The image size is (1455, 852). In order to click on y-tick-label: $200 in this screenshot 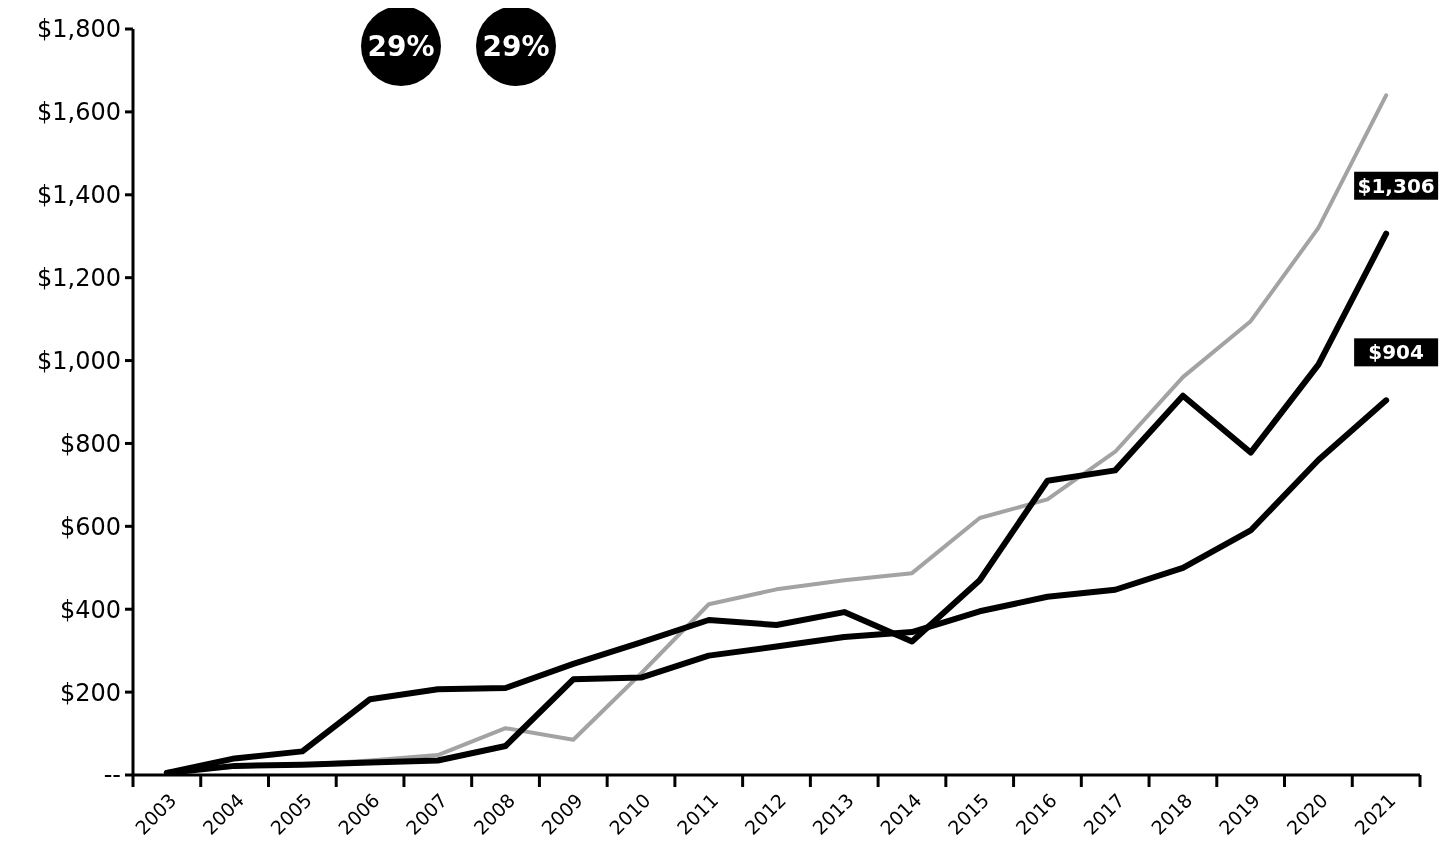, I will do `click(90, 692)`.